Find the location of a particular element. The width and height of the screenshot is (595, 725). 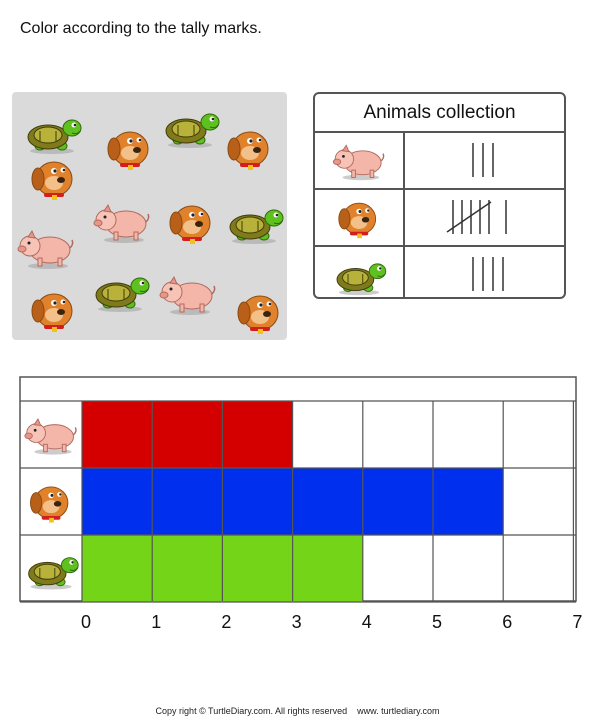

x-tick-label: 2 is located at coordinates (226, 622).